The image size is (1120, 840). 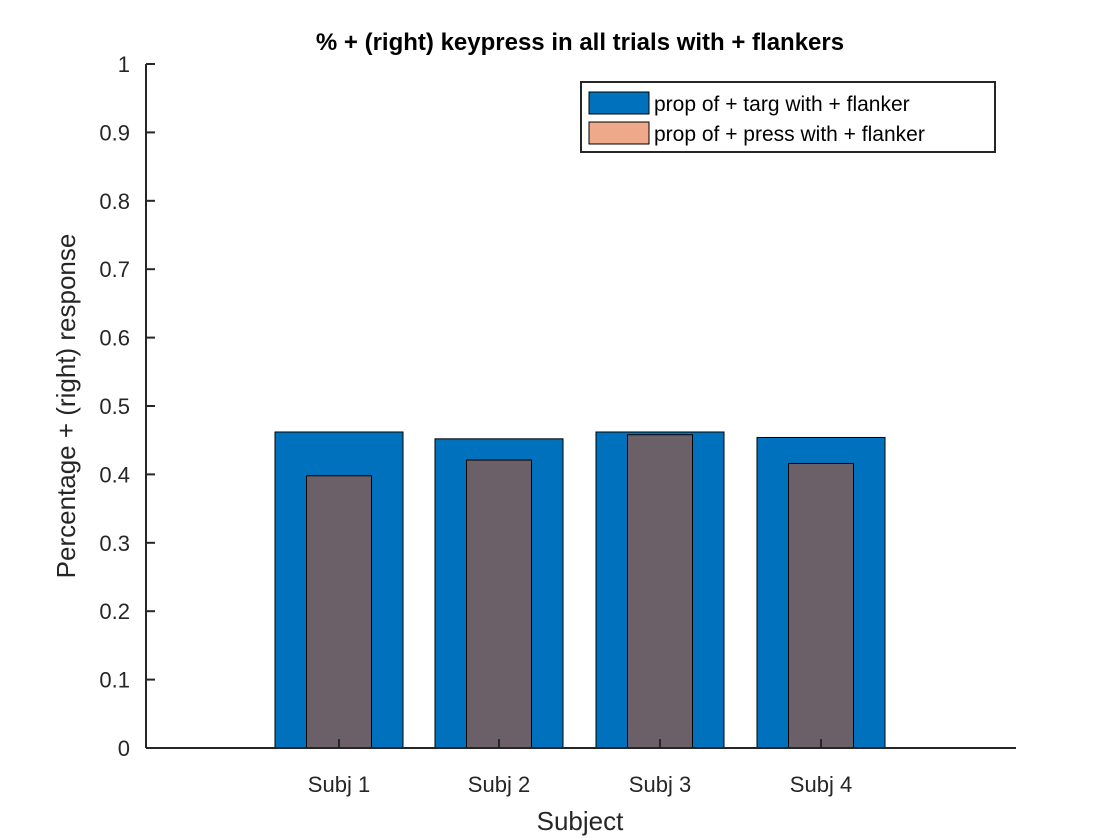 What do you see at coordinates (114, 474) in the screenshot?
I see `y-tick-label: 0.4` at bounding box center [114, 474].